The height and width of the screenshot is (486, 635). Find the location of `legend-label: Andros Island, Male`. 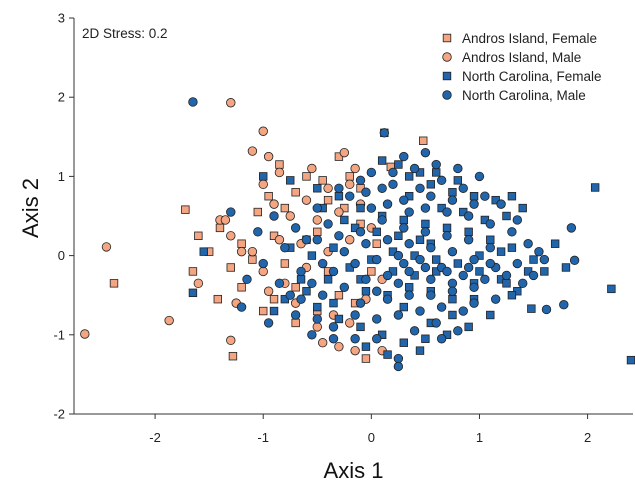

legend-label: Andros Island, Male is located at coordinates (521, 57).